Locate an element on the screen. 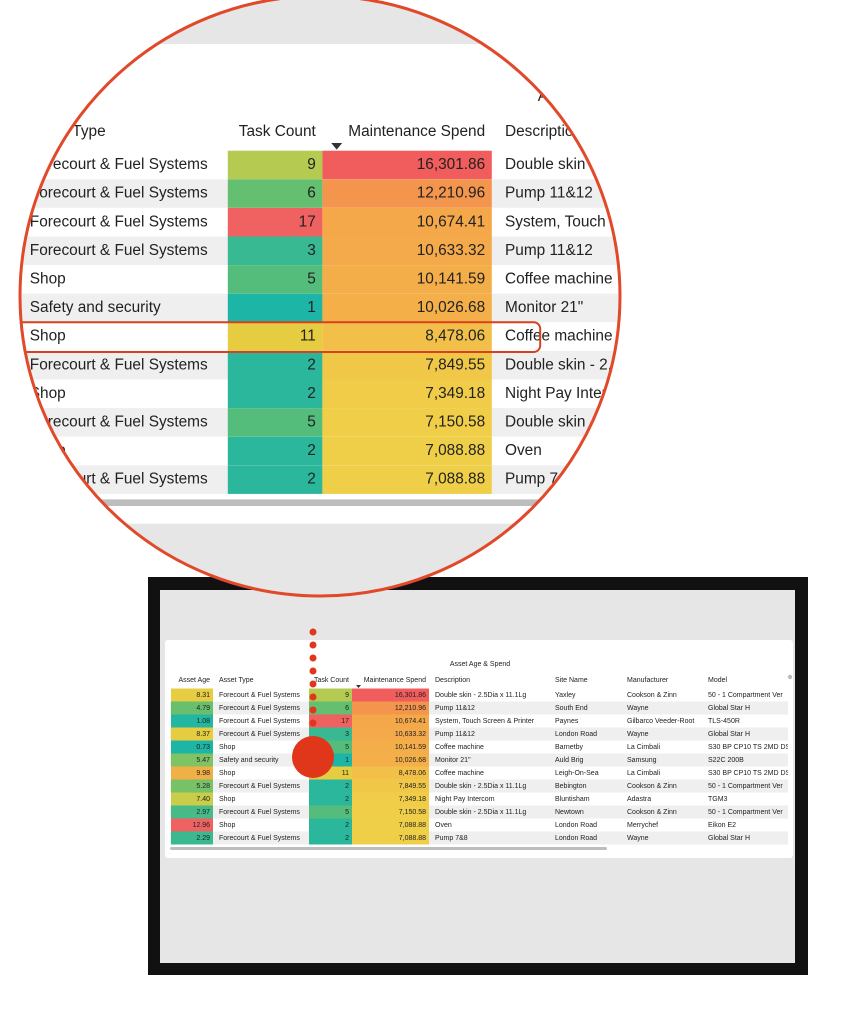  cell: Eikon E2 is located at coordinates (722, 825).